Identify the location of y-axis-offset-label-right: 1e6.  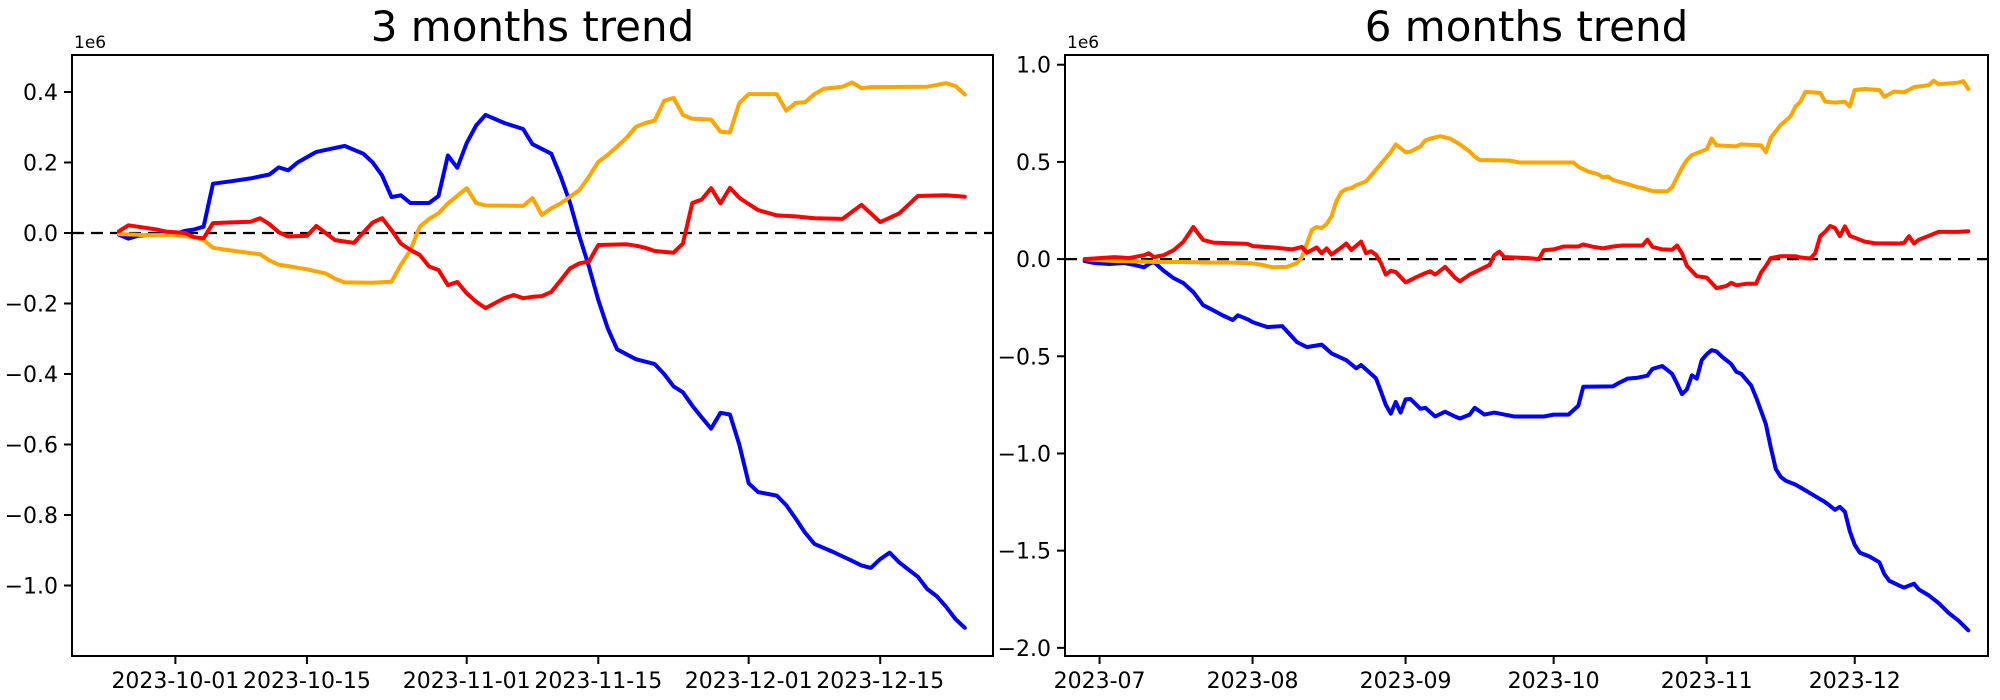
(1083, 43).